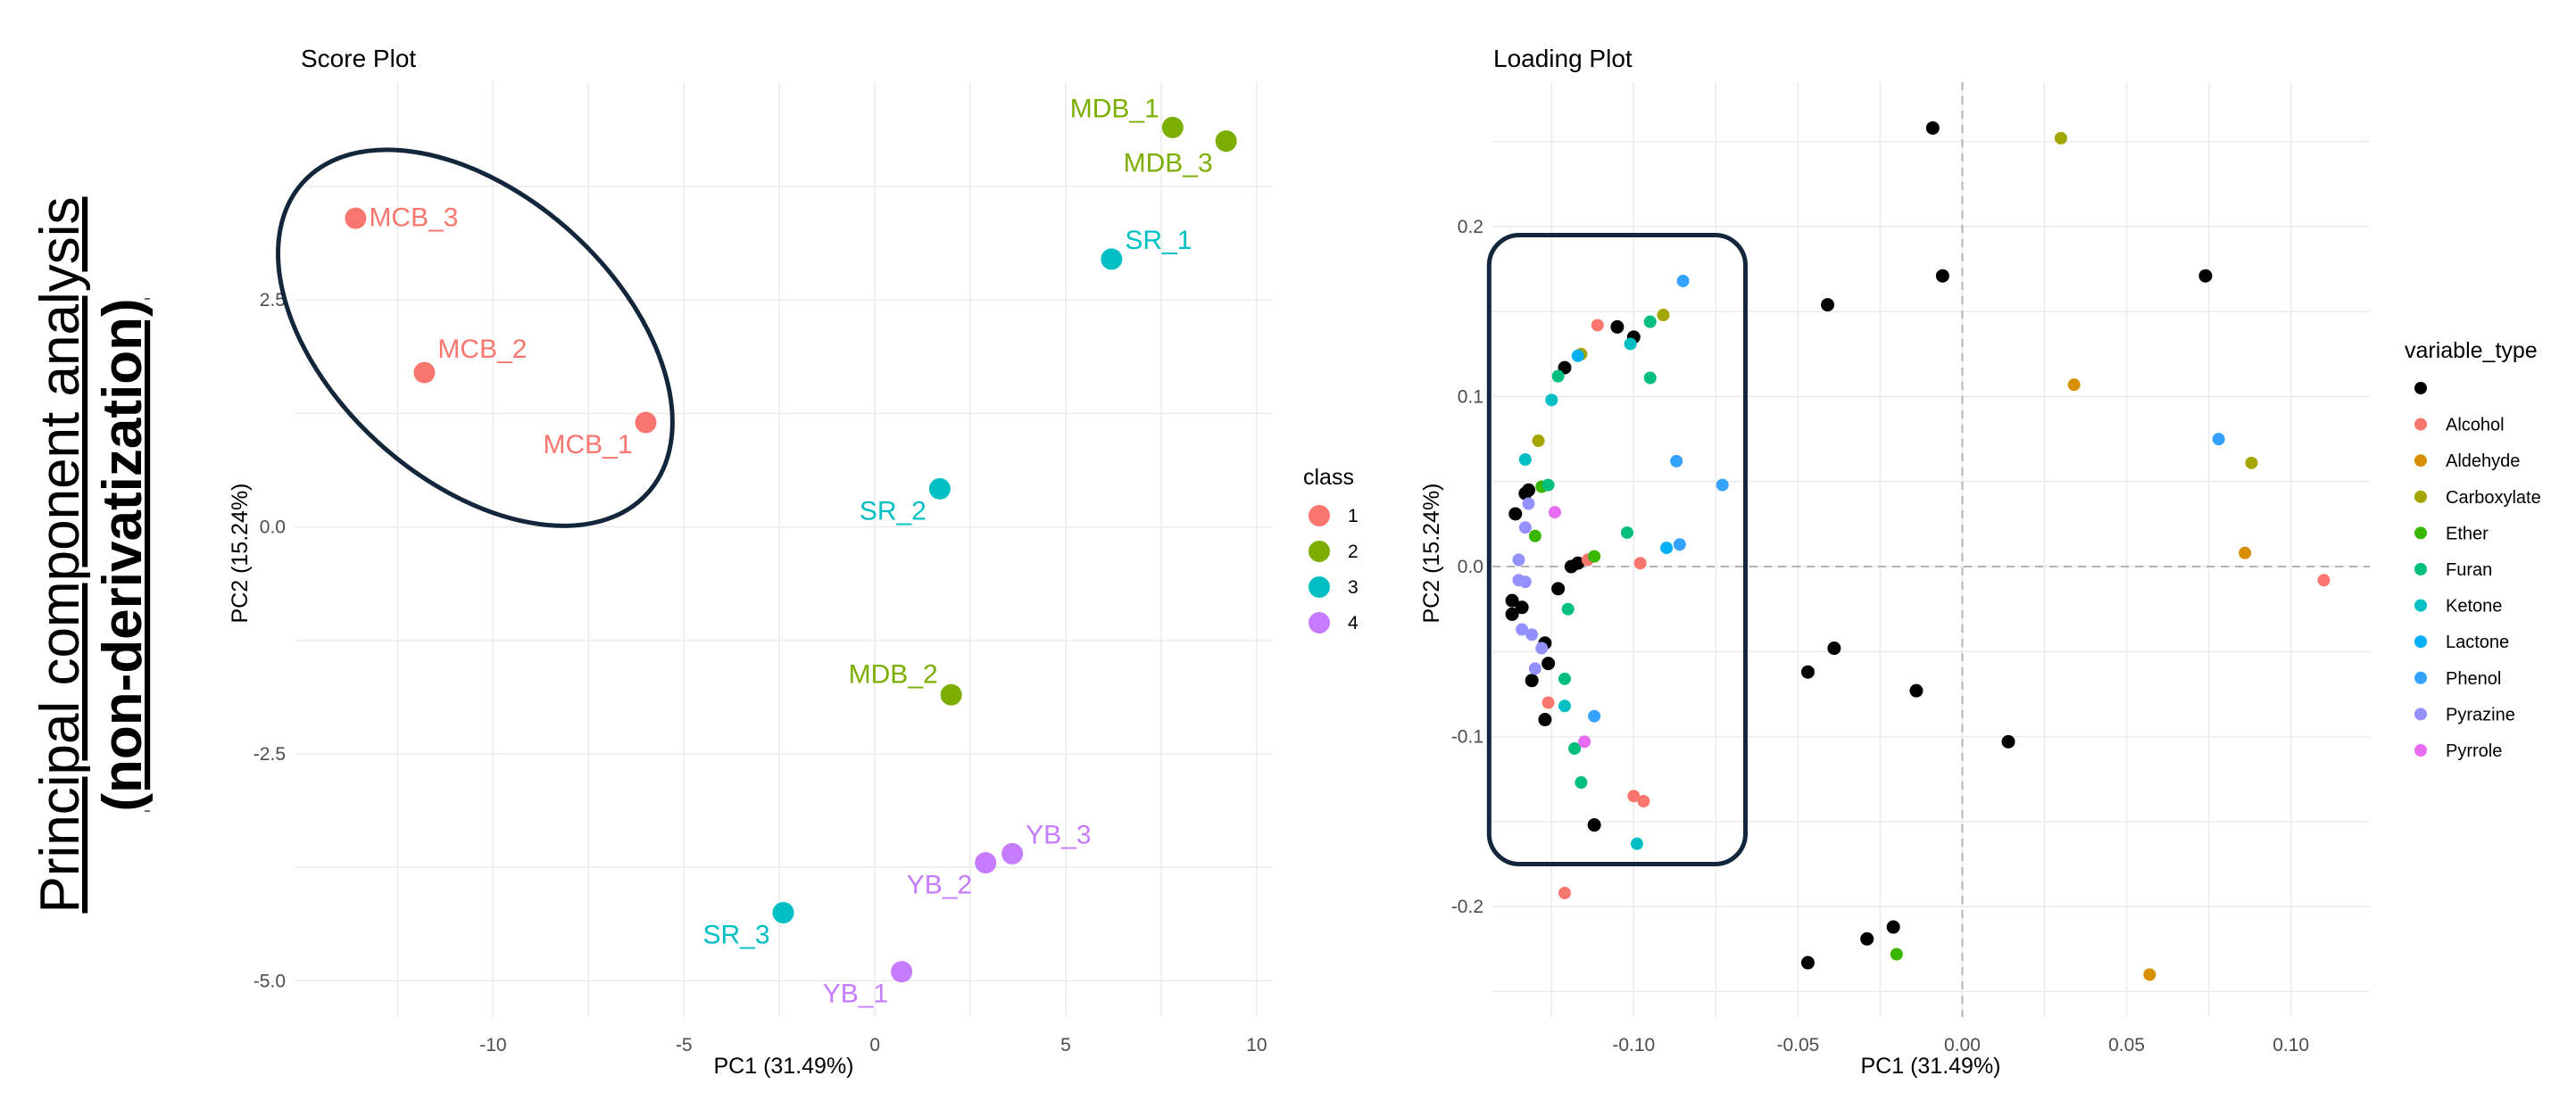 This screenshot has width=2576, height=1109. Describe the element at coordinates (1633, 1045) in the screenshot. I see `loading-xtick-label: -0.10` at that location.